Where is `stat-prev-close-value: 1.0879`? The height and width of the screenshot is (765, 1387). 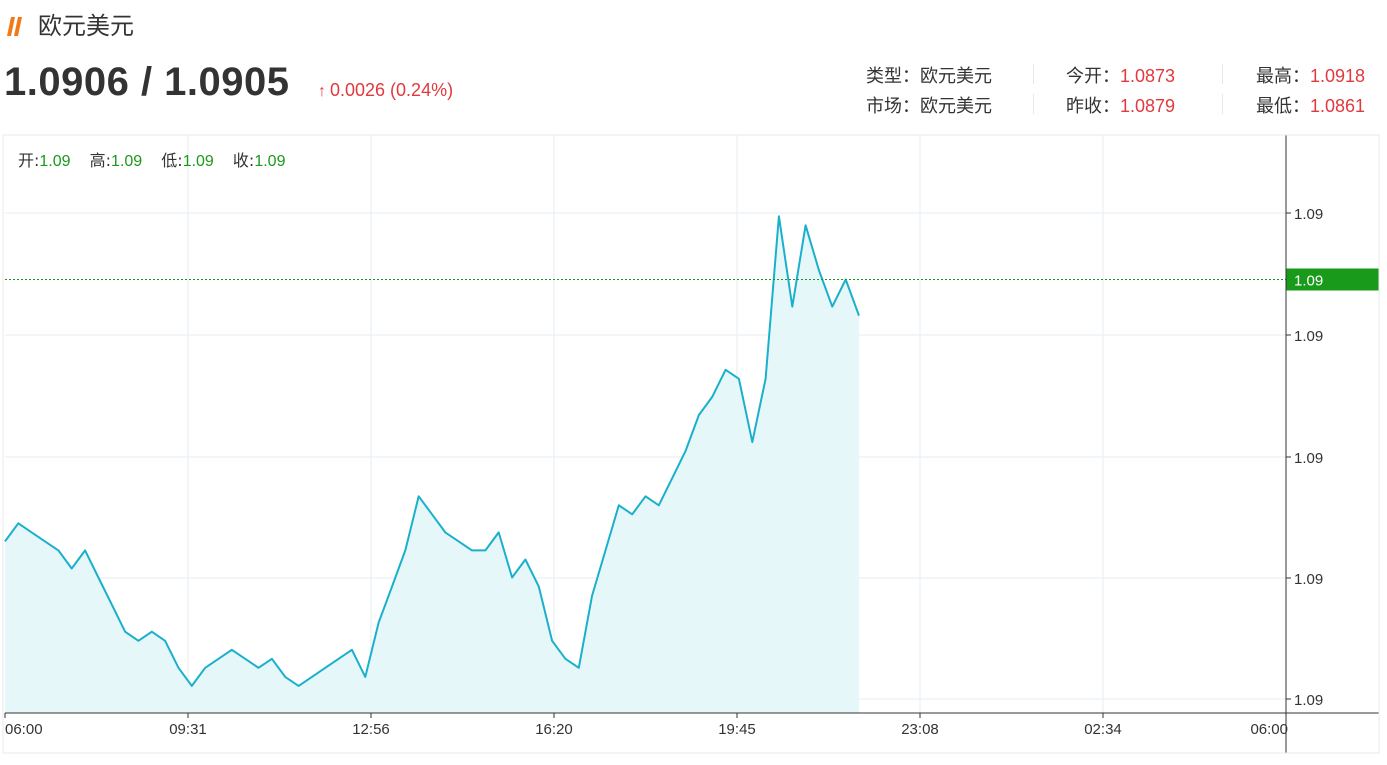 stat-prev-close-value: 1.0879 is located at coordinates (1148, 106).